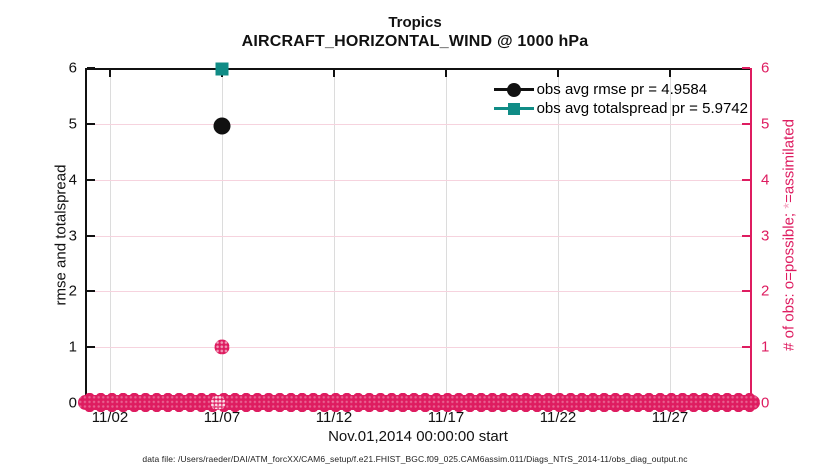 The width and height of the screenshot is (830, 470). I want to click on right-y-tick-label: 2, so click(765, 291).